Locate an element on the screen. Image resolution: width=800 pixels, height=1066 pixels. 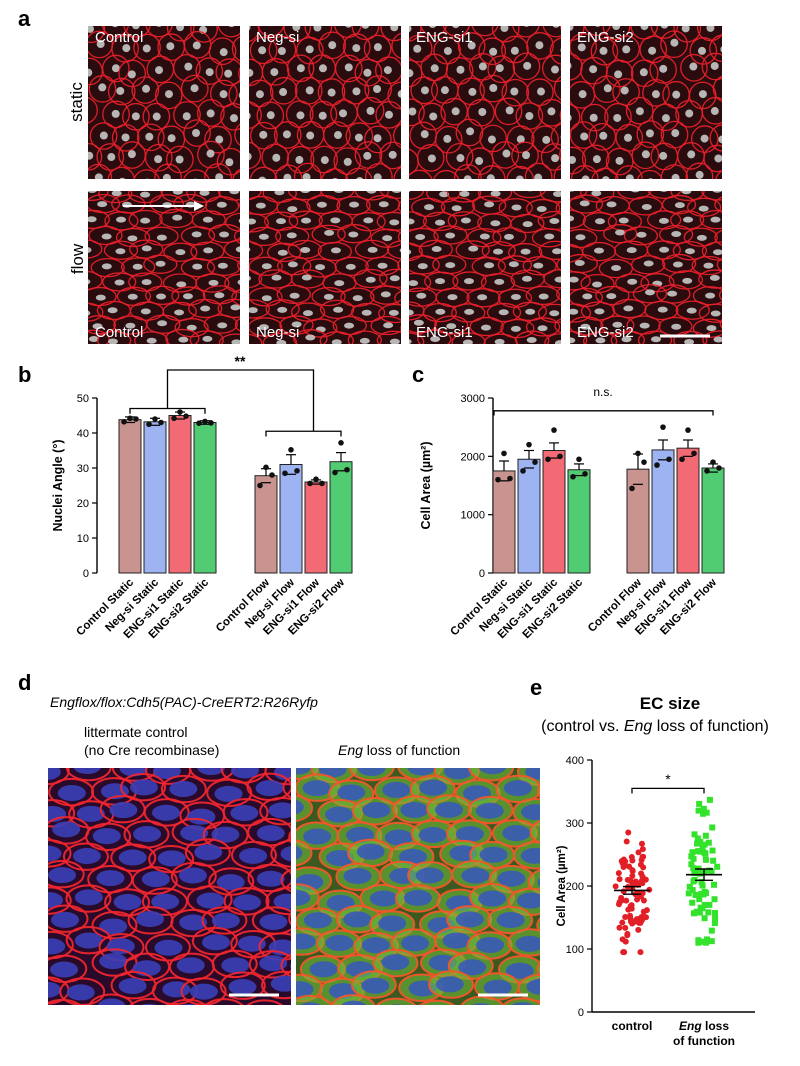
y-axis-label: Cell Area (µm²) is located at coordinates (562, 885).